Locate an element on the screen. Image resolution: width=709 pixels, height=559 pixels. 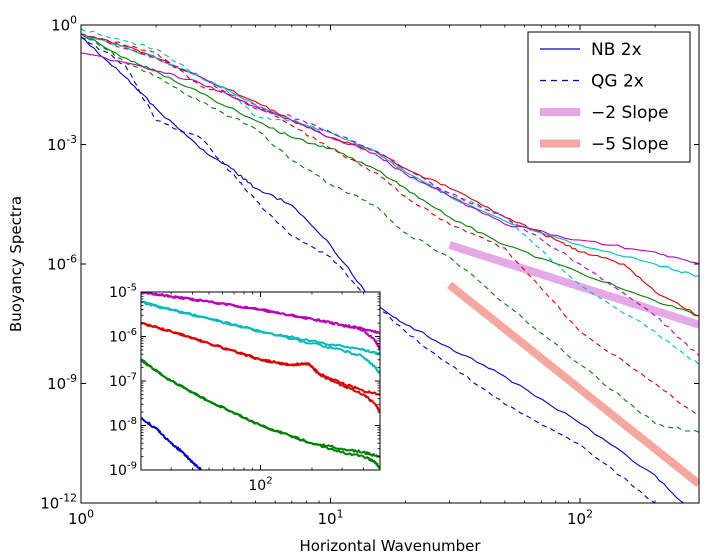
inset-x-tick-label-0: 102 is located at coordinates (260, 485).